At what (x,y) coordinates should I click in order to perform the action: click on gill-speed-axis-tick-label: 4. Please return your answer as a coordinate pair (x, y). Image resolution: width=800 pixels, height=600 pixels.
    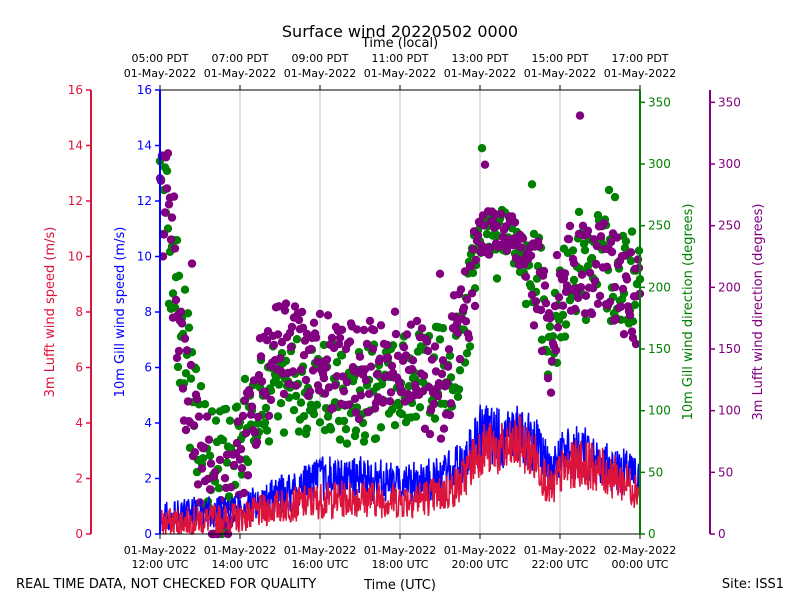
    Looking at the image, I should click on (148, 423).